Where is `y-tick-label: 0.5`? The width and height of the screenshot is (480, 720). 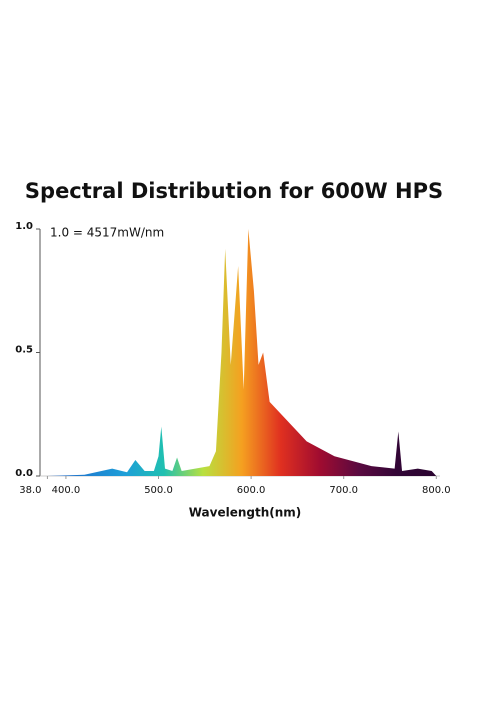
y-tick-label: 0.5 is located at coordinates (24, 350).